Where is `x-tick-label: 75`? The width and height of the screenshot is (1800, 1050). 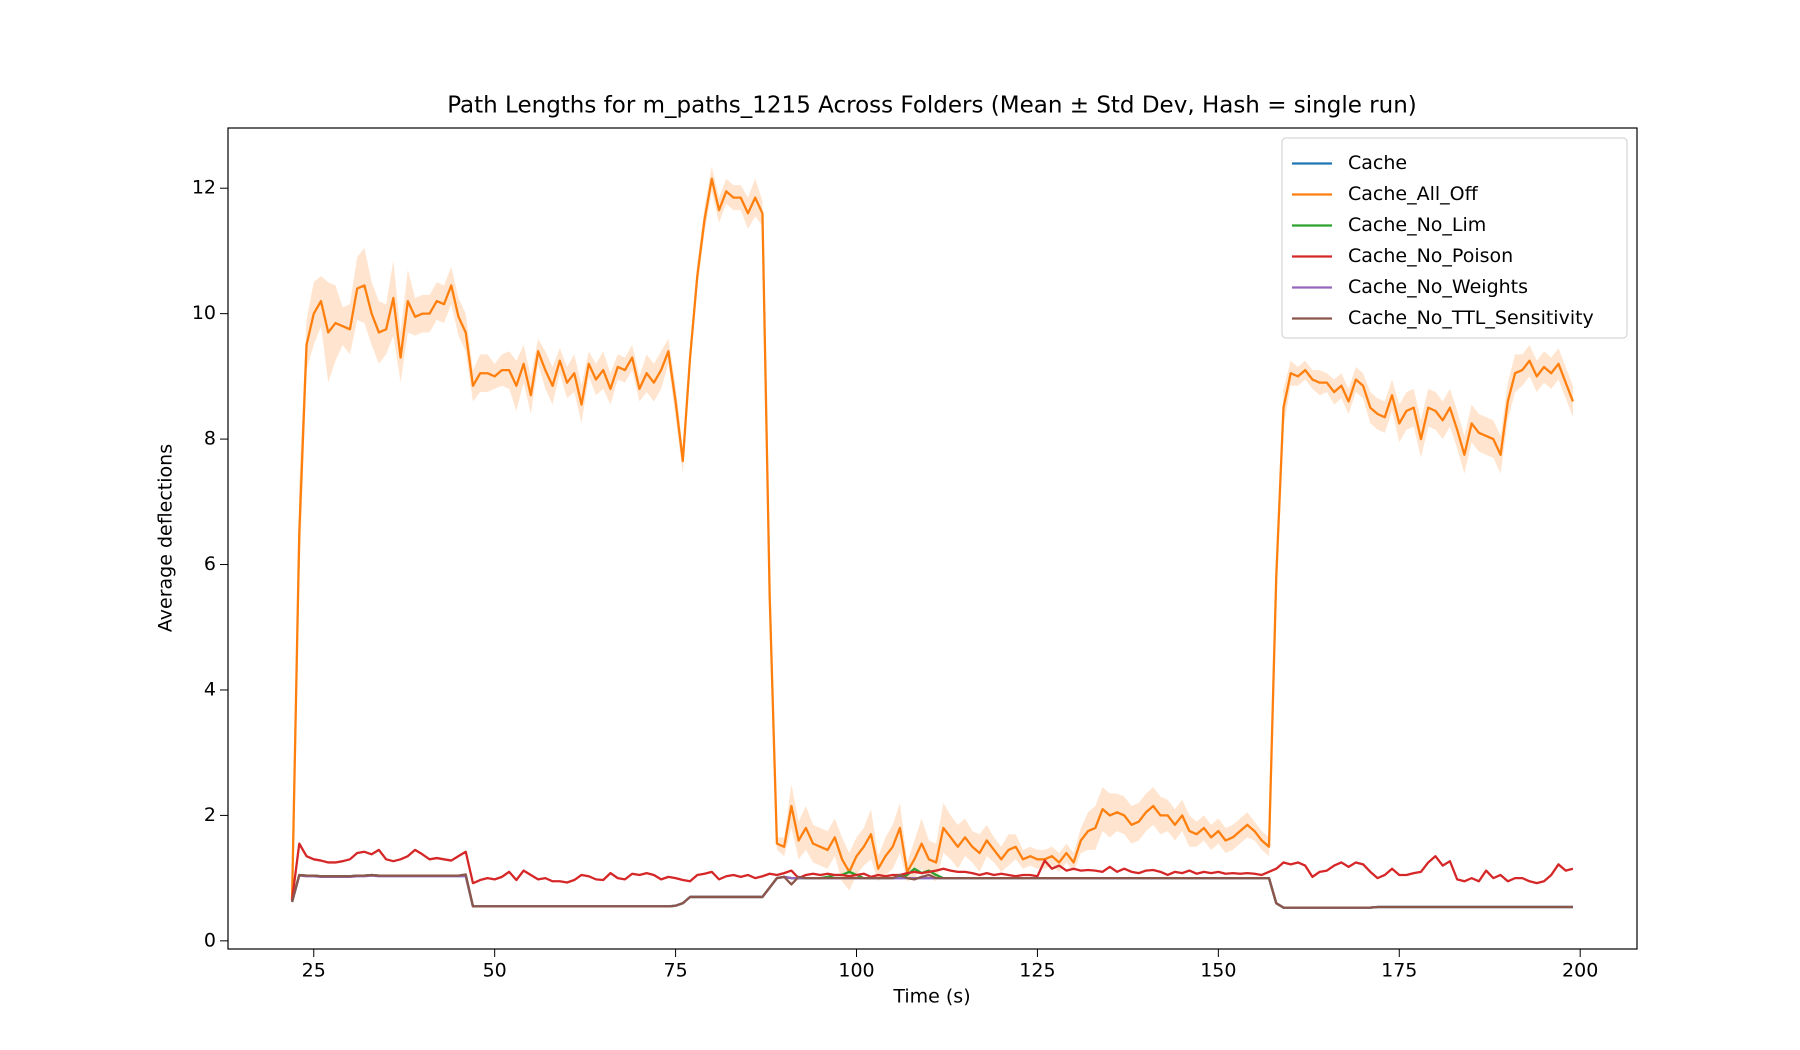 x-tick-label: 75 is located at coordinates (676, 971).